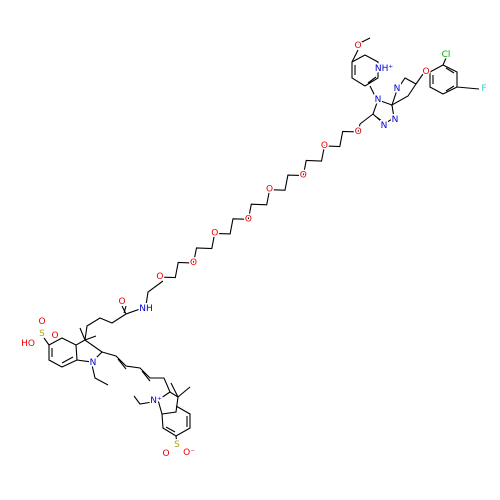 The height and width of the screenshot is (500, 500). What do you see at coordinates (189, 453) in the screenshot?
I see `atom-label: O⁻` at bounding box center [189, 453].